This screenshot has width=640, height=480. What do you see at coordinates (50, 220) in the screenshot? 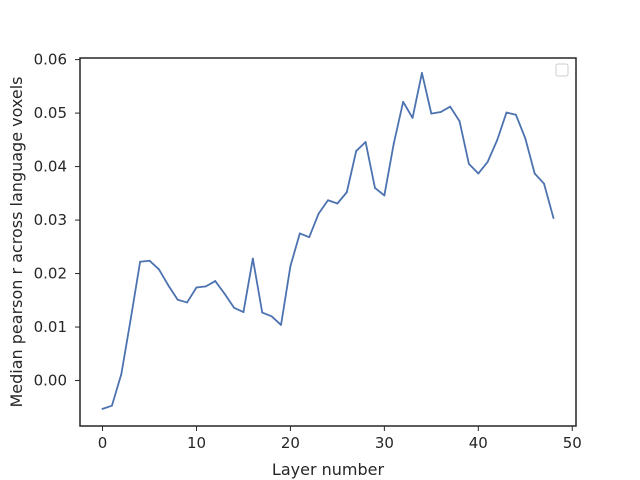
I see `y-tick-label: 0.03` at bounding box center [50, 220].